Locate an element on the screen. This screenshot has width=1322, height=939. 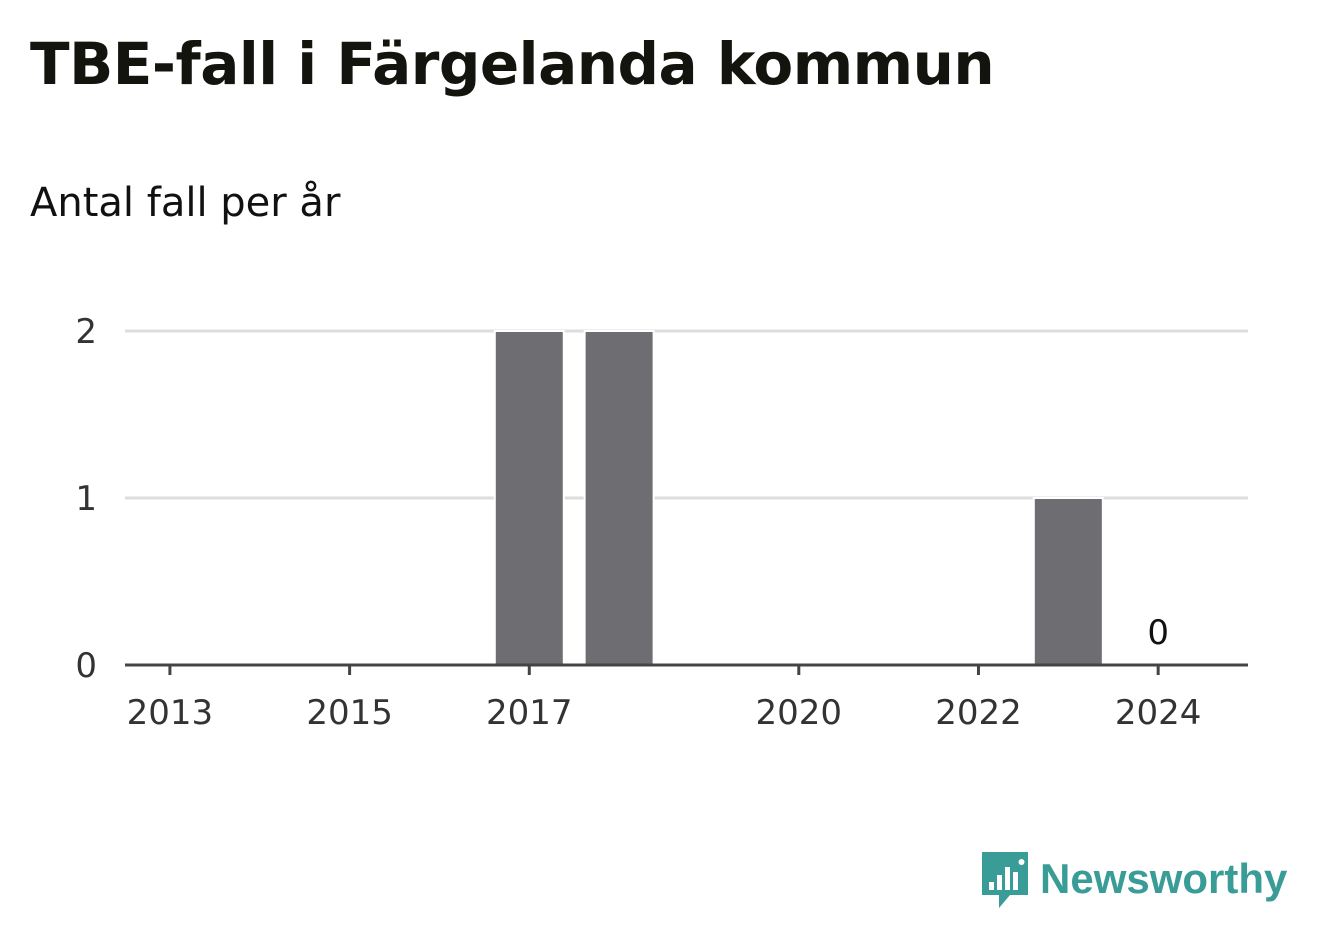
x-tick-label: 2017 is located at coordinates (529, 713).